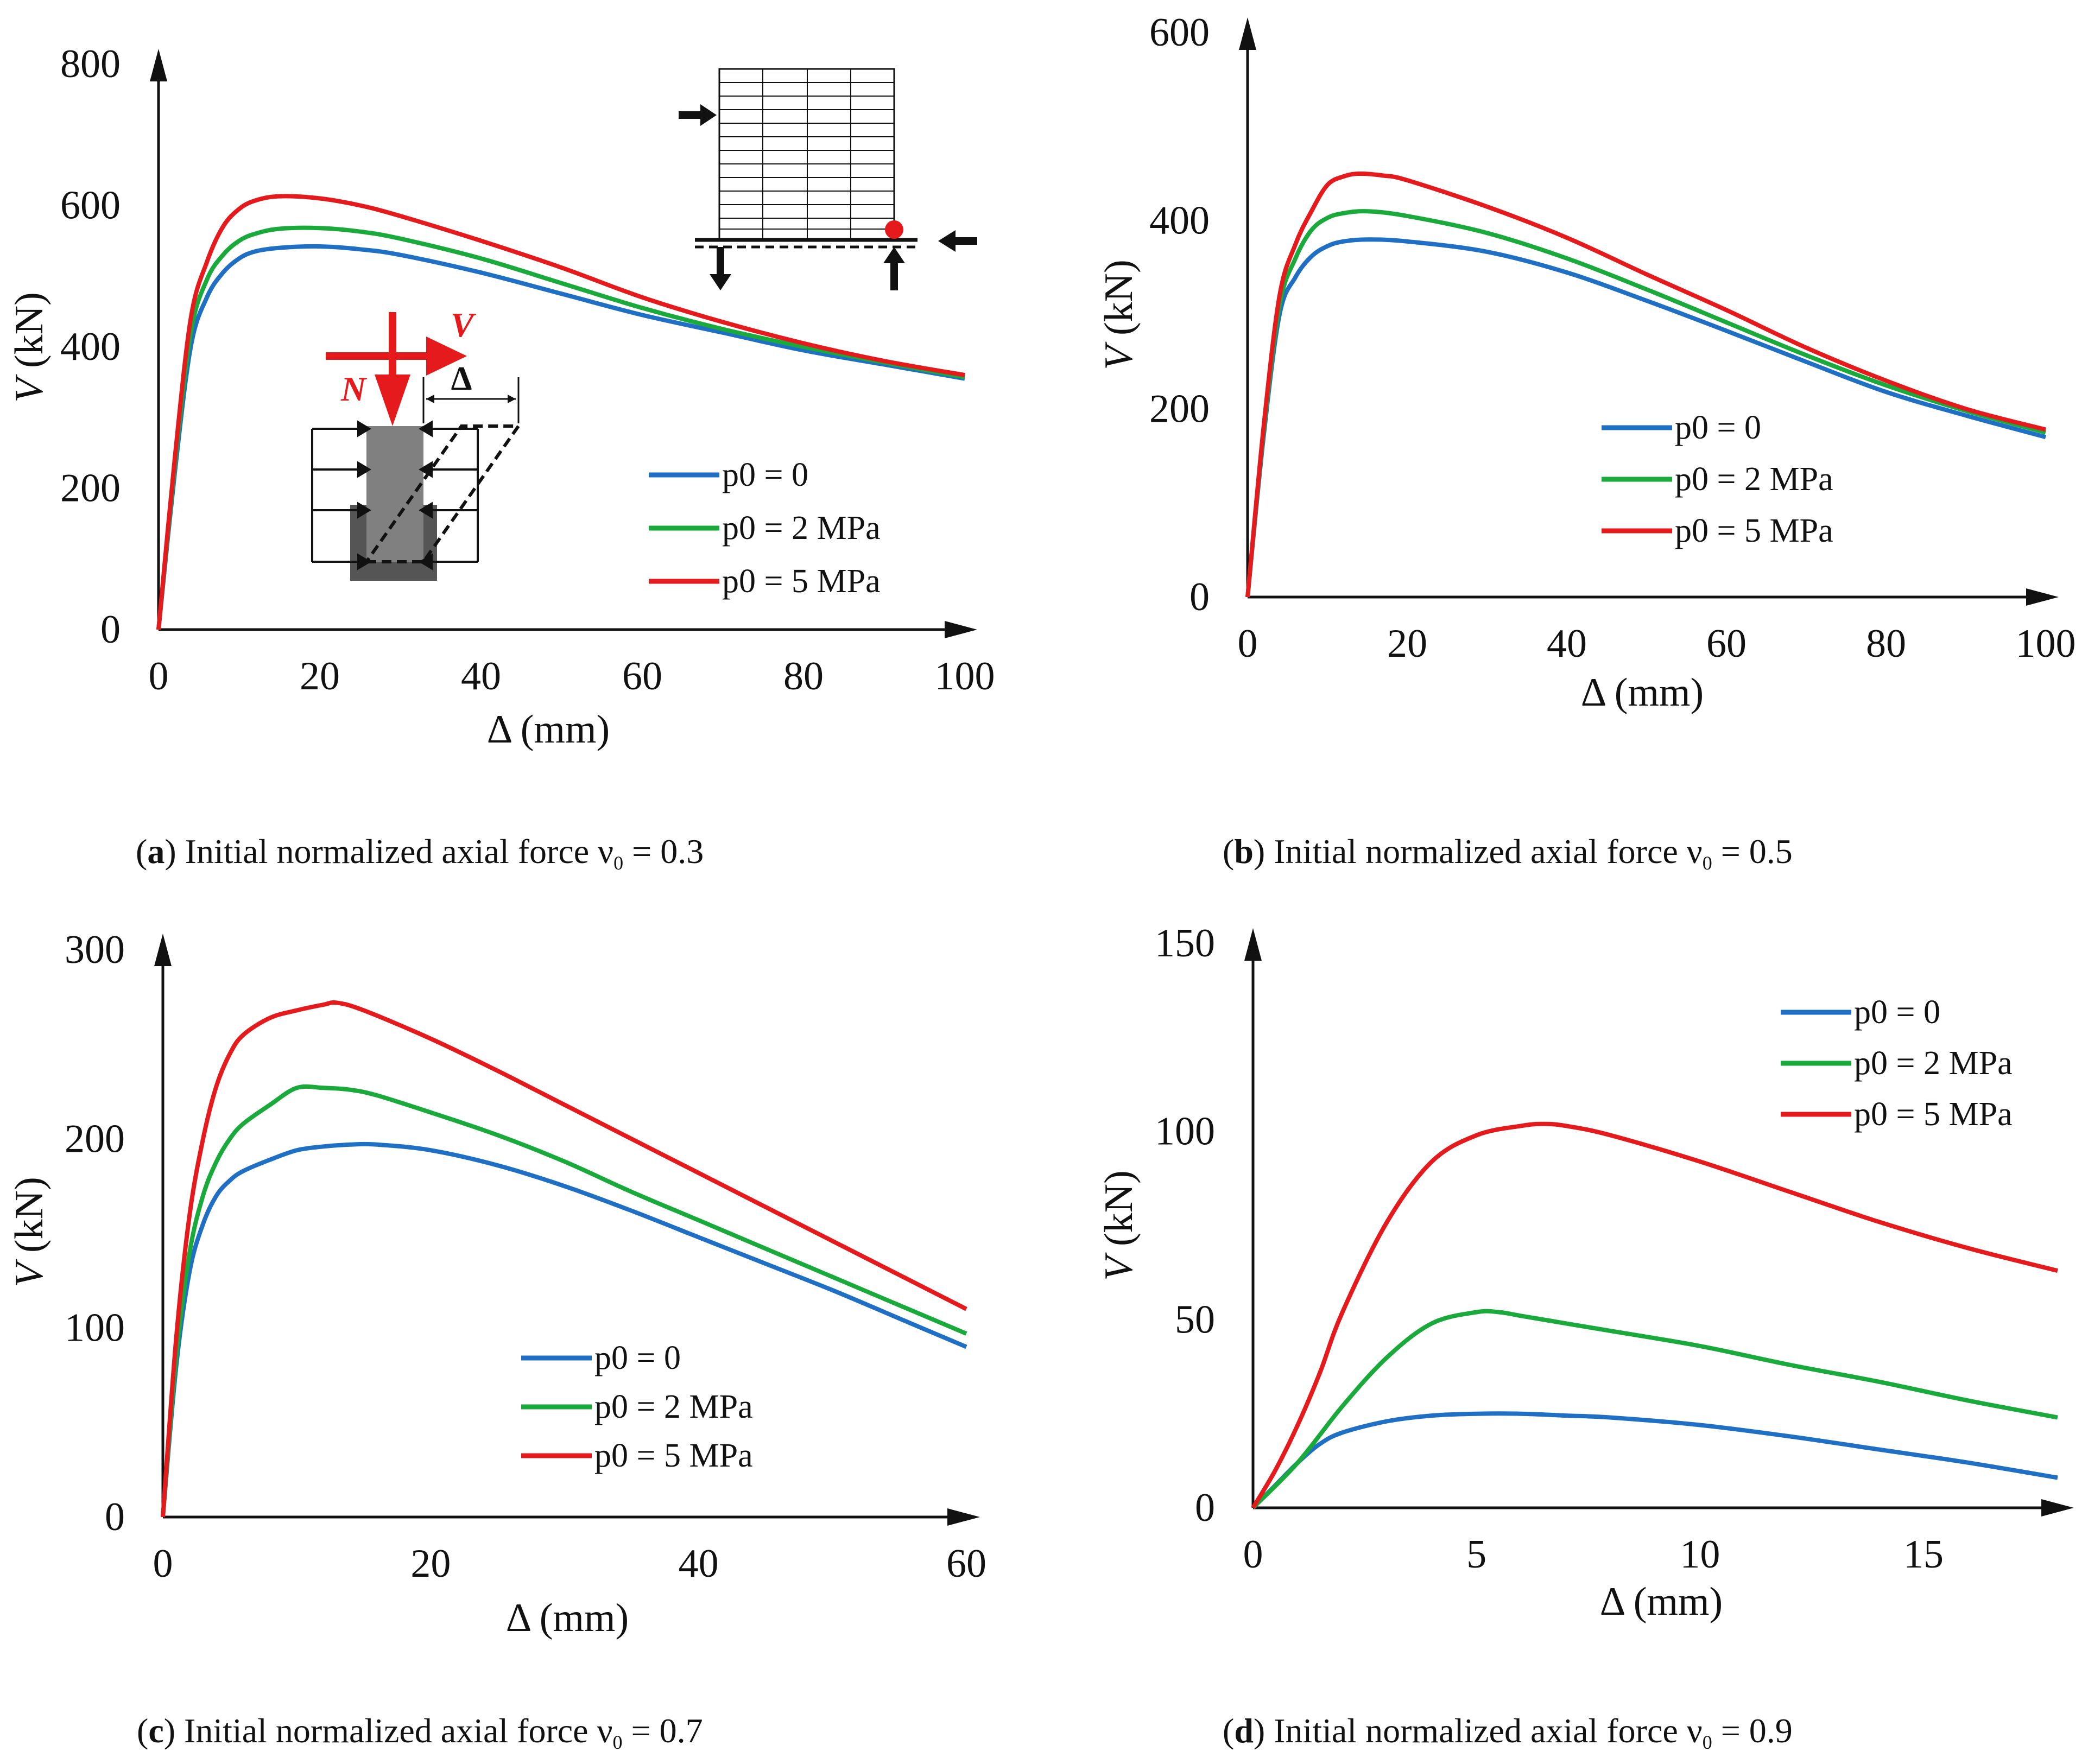 This screenshot has width=2088, height=1764. I want to click on inset-pressure-arrows, so click(395, 495).